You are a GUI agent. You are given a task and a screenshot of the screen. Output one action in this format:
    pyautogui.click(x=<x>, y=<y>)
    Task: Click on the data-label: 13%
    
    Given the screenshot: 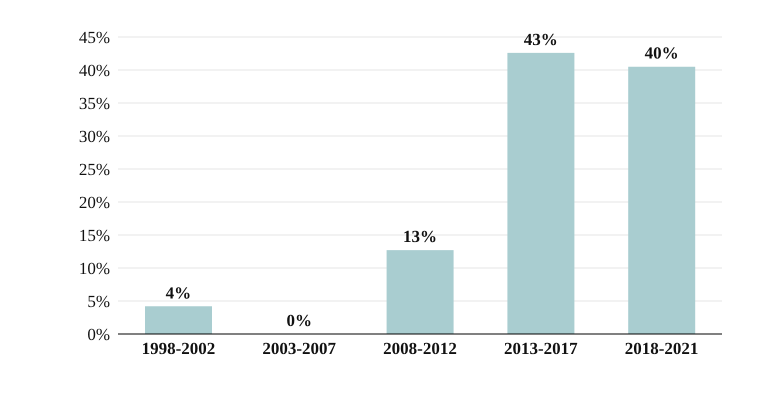 What is the action you would take?
    pyautogui.click(x=420, y=236)
    